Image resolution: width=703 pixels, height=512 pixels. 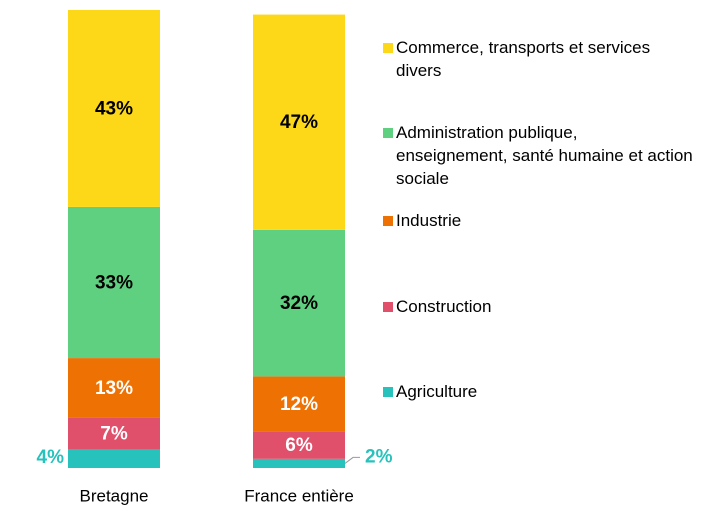 I want to click on data-label: 47%, so click(x=299, y=122).